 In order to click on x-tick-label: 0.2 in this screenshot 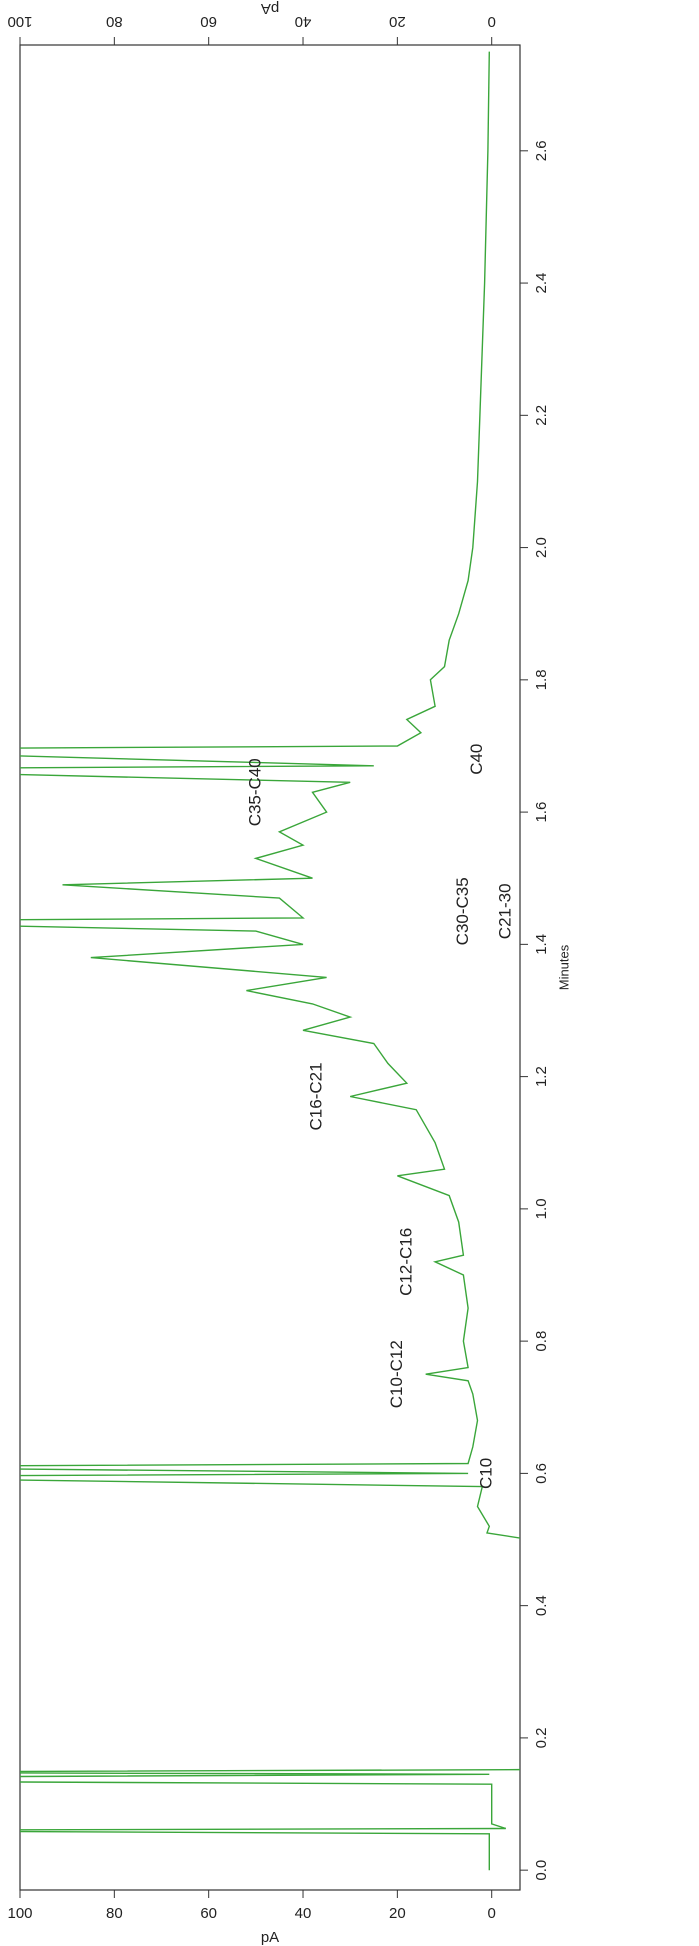, I will do `click(541, 1737)`.